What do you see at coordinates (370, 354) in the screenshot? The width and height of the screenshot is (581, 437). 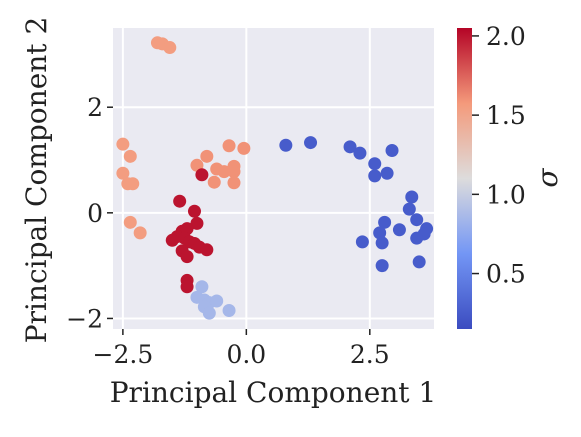 I see `x-tick-label: 2.5` at bounding box center [370, 354].